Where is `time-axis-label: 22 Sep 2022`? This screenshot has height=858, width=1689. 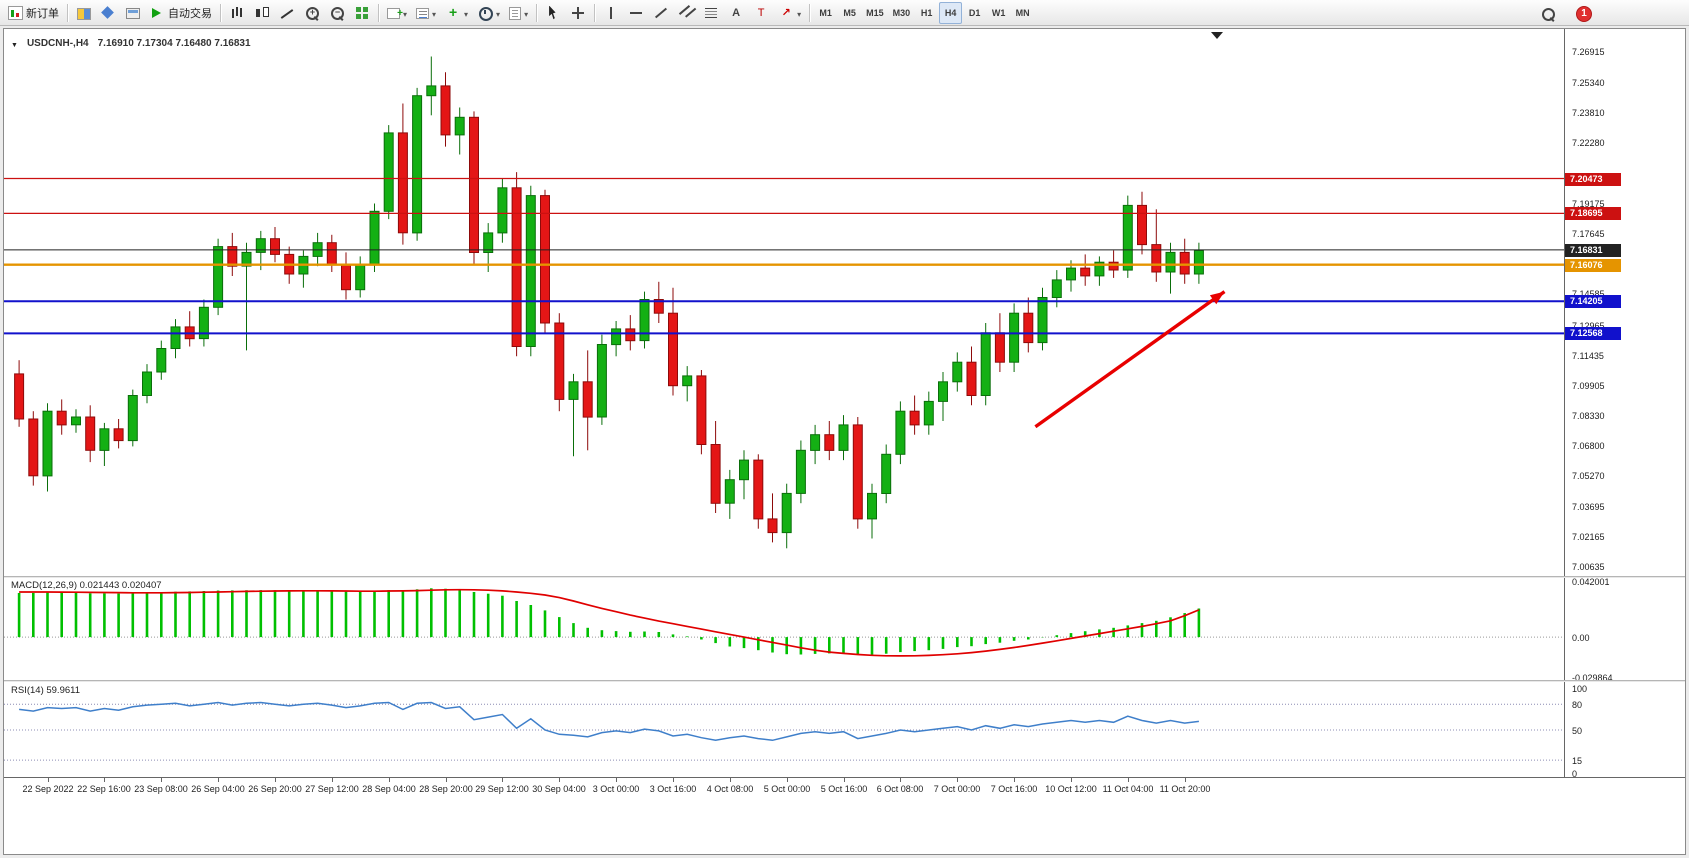 time-axis-label: 22 Sep 2022 is located at coordinates (48, 789).